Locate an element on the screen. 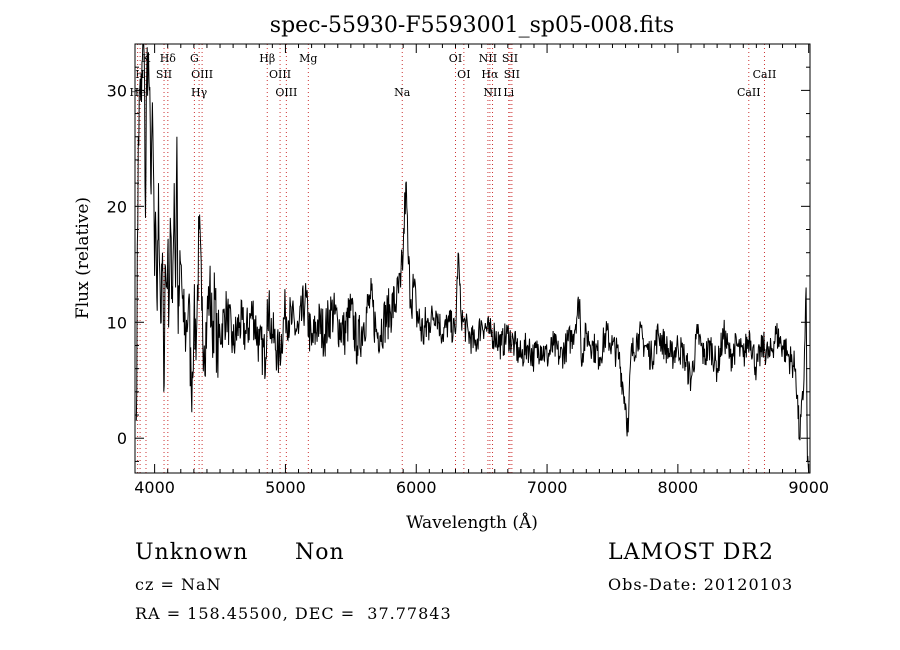  y-axis-label: Flux (relative) is located at coordinates (83, 258).